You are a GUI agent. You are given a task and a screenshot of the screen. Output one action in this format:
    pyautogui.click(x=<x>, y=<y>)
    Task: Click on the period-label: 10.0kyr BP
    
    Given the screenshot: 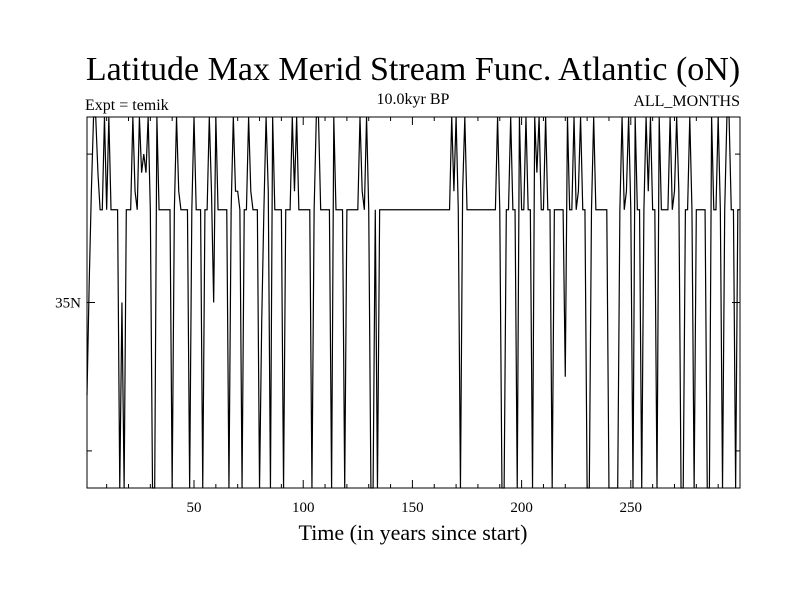 What is the action you would take?
    pyautogui.click(x=413, y=99)
    